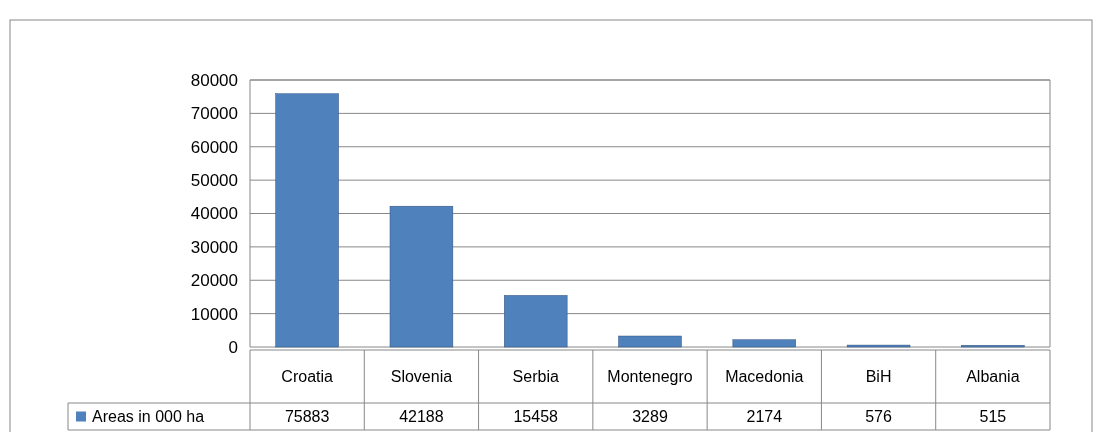 The image size is (1102, 432). Describe the element at coordinates (764, 377) in the screenshot. I see `x-tick-label: Macedonia` at that location.